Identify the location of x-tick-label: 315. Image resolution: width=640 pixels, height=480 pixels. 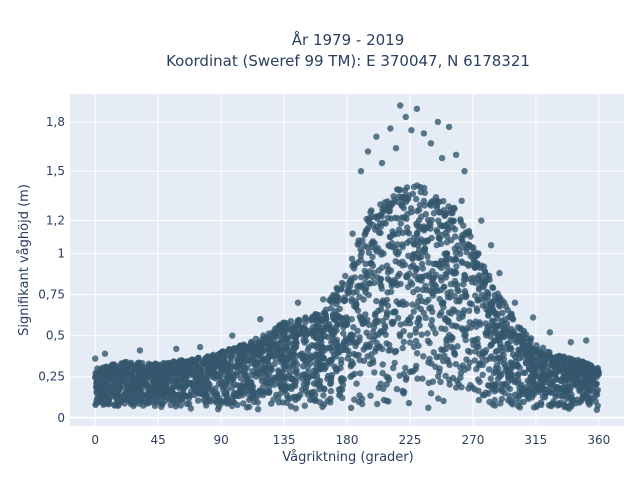
(535, 440).